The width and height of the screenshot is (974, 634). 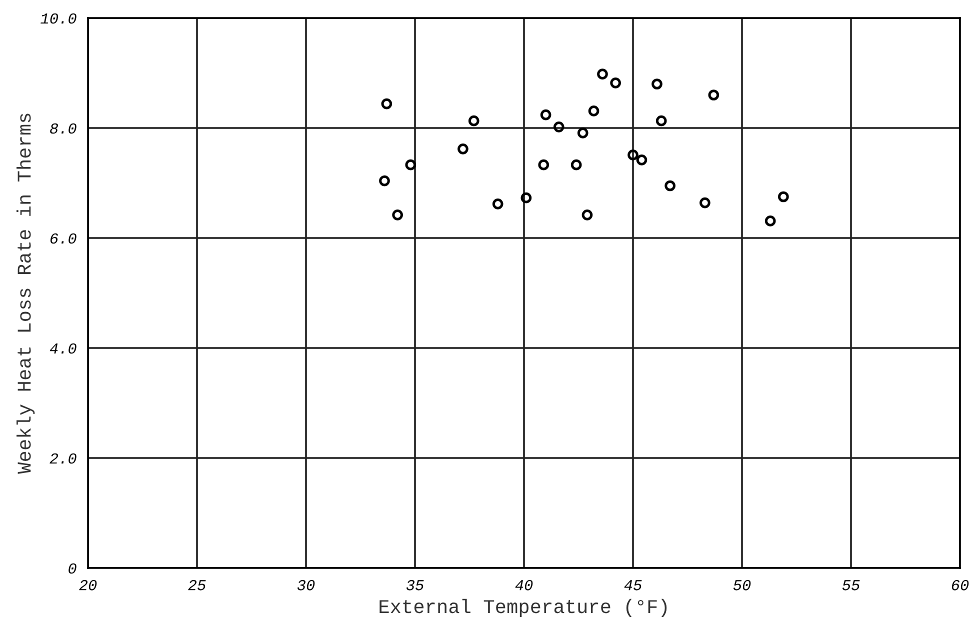 I want to click on y-tick-label: 8.0, so click(x=63, y=128).